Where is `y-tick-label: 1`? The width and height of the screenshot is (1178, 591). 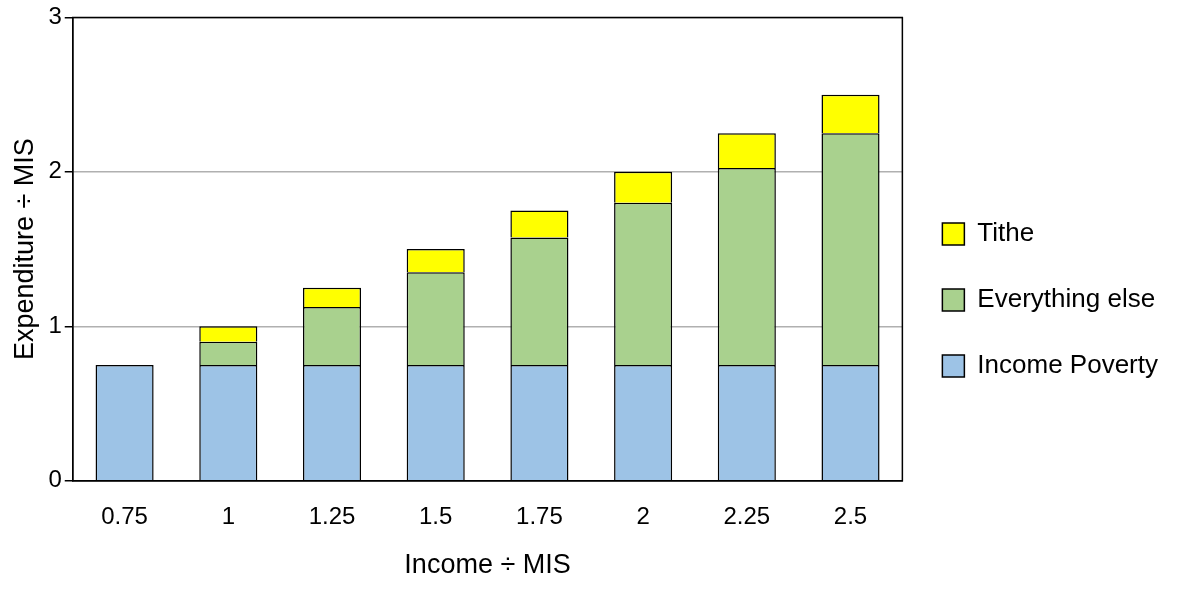 y-tick-label: 1 is located at coordinates (55, 324).